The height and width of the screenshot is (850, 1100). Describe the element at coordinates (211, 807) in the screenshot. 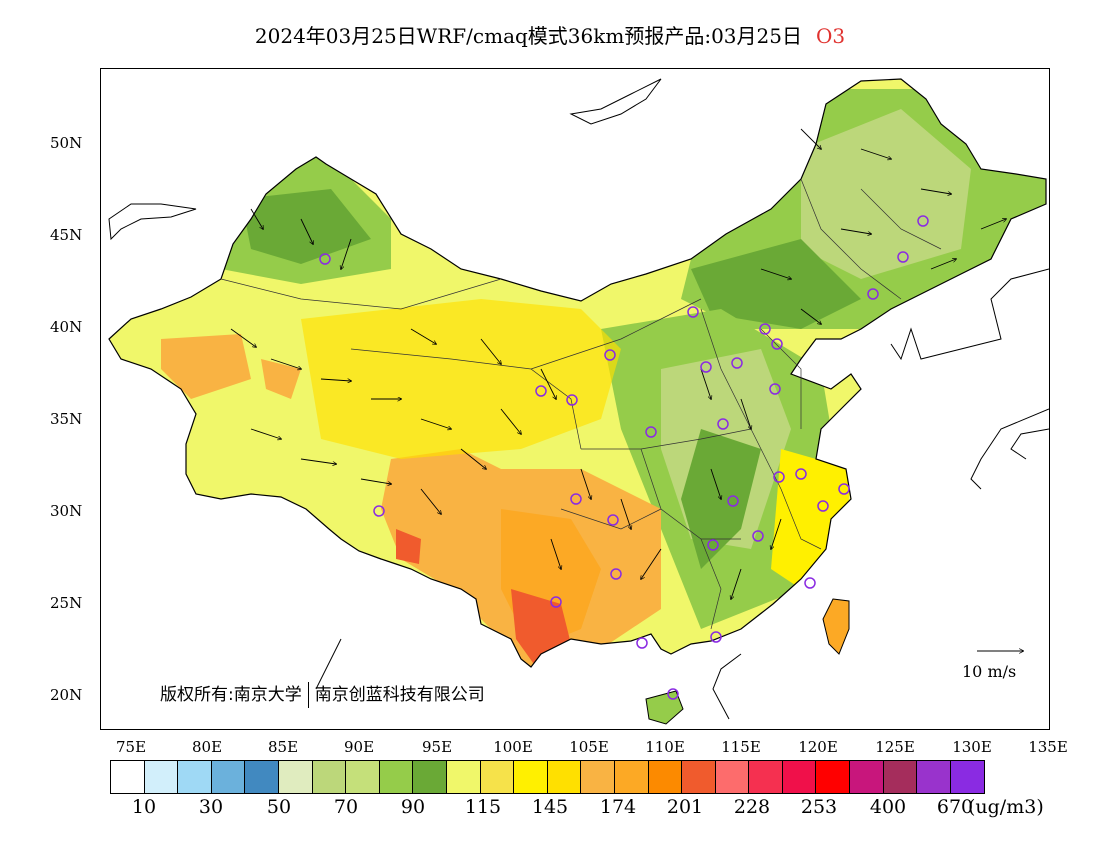

I see `legend-tick-label: 30` at that location.